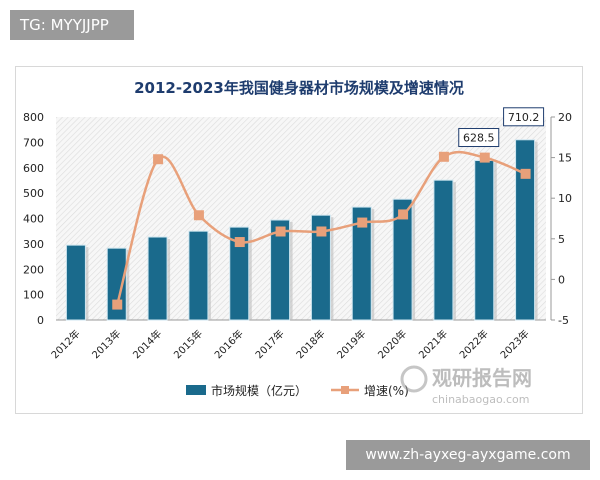  What do you see at coordinates (386, 391) in the screenshot?
I see `legend-line-label: 增速(%)` at bounding box center [386, 391].